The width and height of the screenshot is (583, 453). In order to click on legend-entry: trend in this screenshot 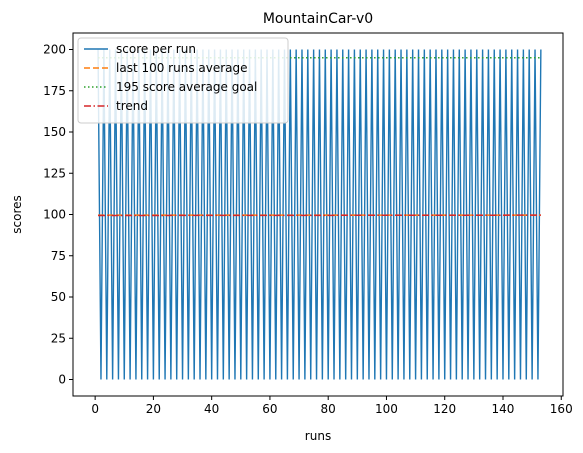, I will do `click(132, 106)`.